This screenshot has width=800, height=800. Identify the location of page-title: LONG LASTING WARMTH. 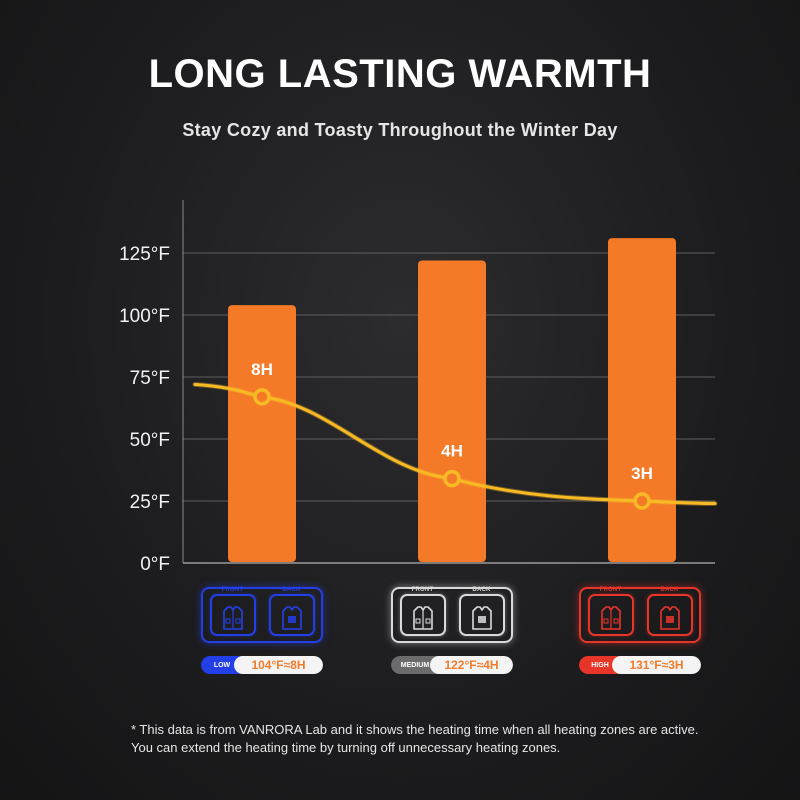
(400, 74).